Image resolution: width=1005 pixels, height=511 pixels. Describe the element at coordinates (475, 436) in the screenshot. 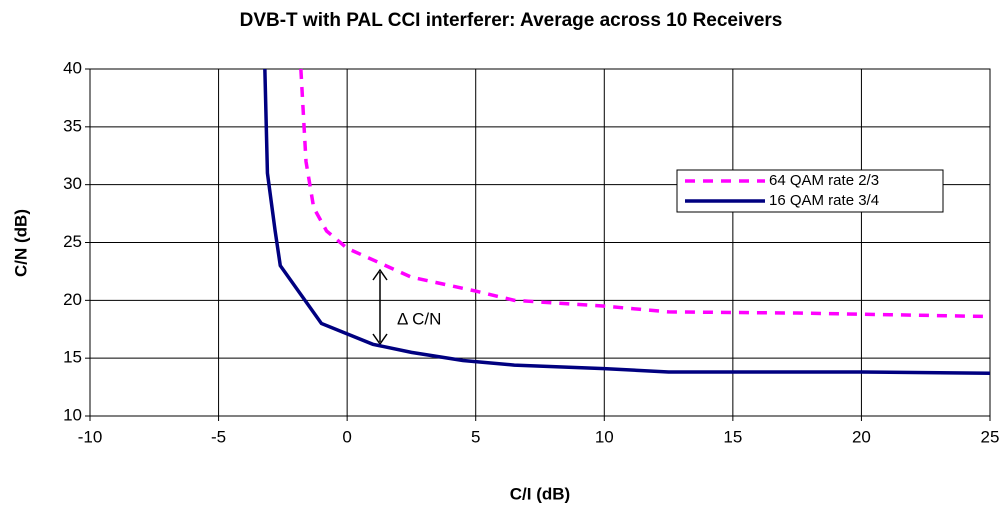

I see `x-tick-label: 5` at that location.